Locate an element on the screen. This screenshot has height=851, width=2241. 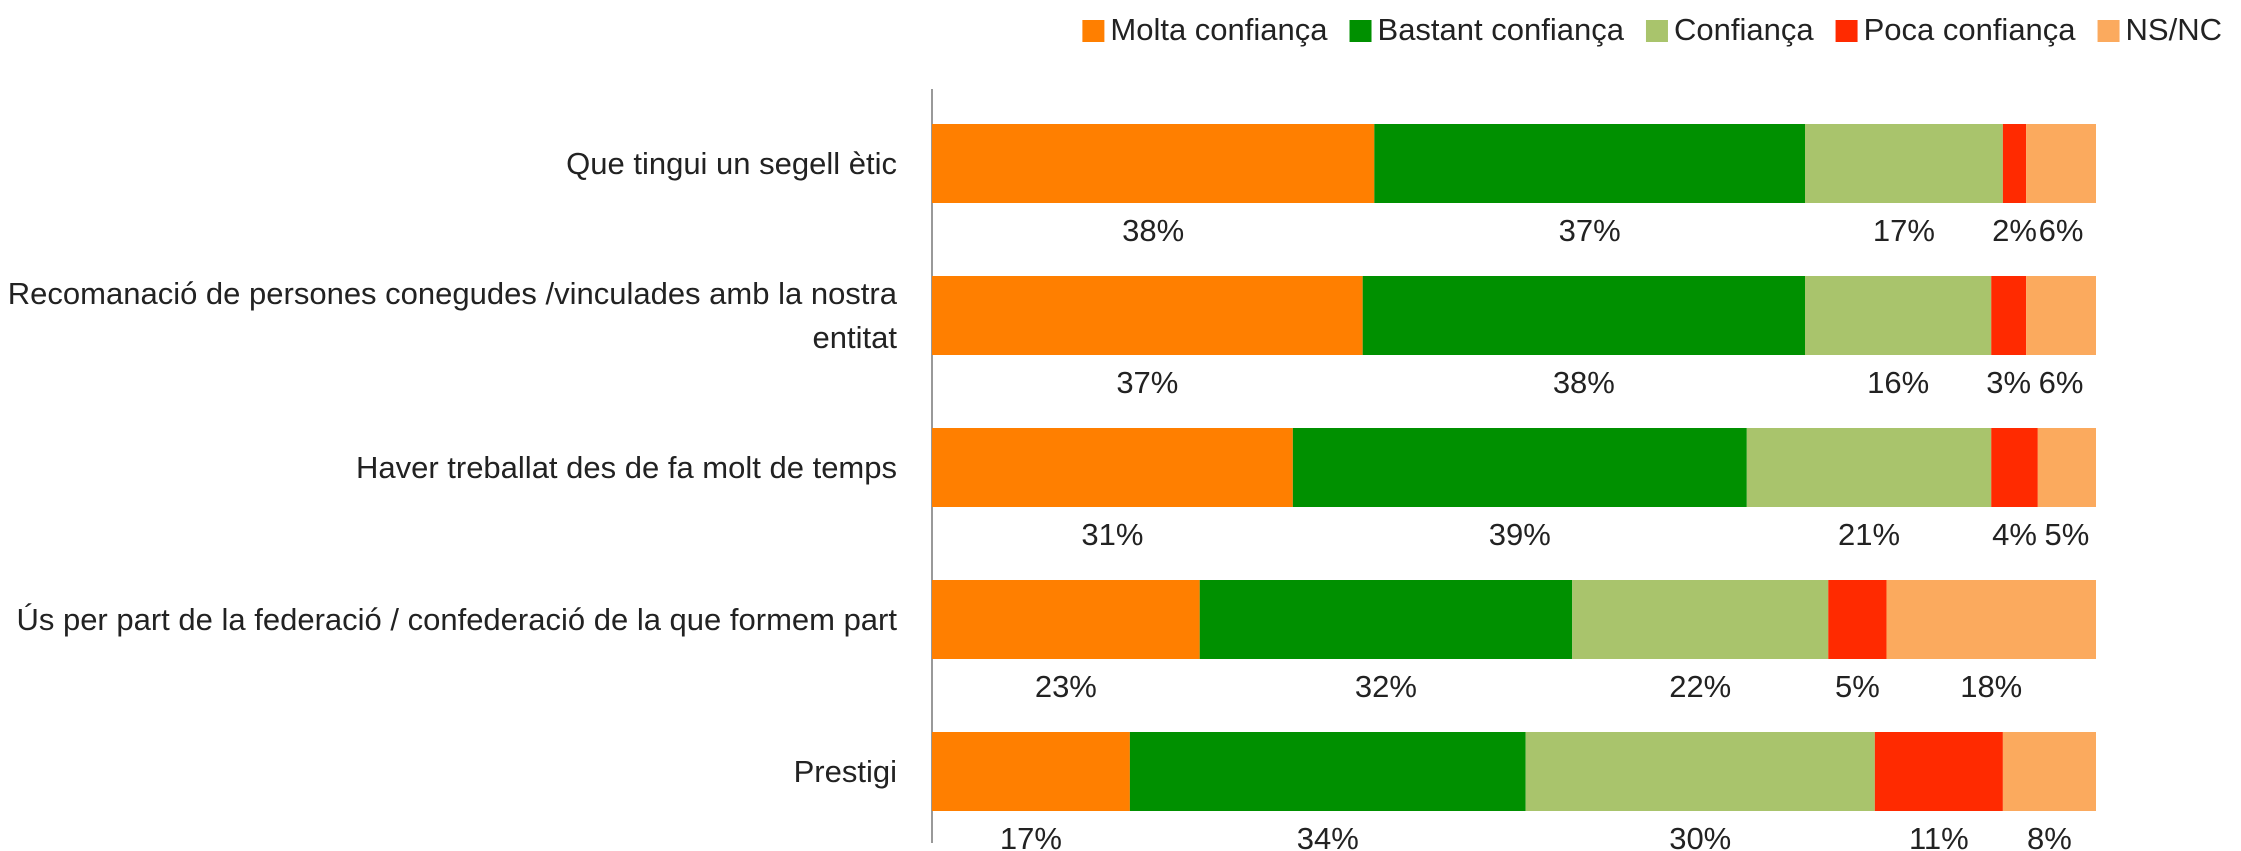
data-label: 21% is located at coordinates (1869, 534).